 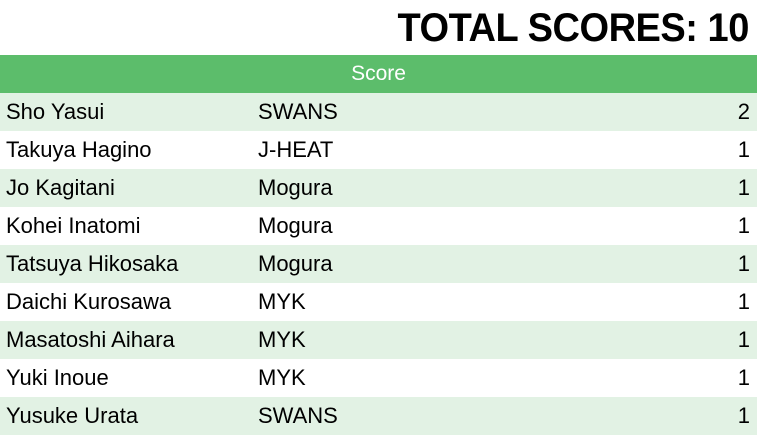 What do you see at coordinates (378, 112) in the screenshot?
I see `table-row: Sho Yasui SWANS 2` at bounding box center [378, 112].